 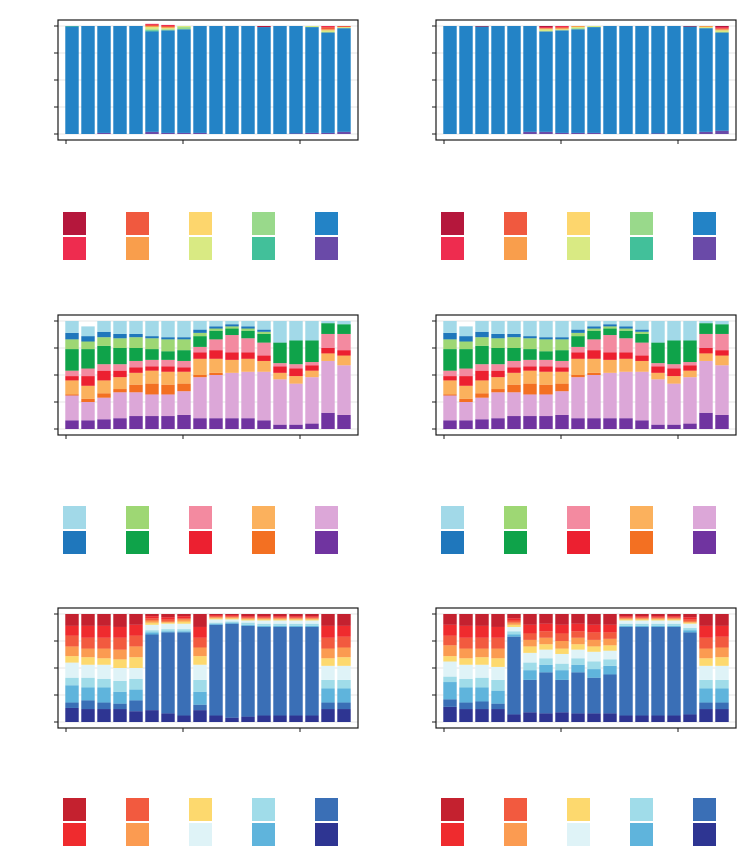 I want to click on stacked-bar-chart-paired-right, so click(x=577, y=372).